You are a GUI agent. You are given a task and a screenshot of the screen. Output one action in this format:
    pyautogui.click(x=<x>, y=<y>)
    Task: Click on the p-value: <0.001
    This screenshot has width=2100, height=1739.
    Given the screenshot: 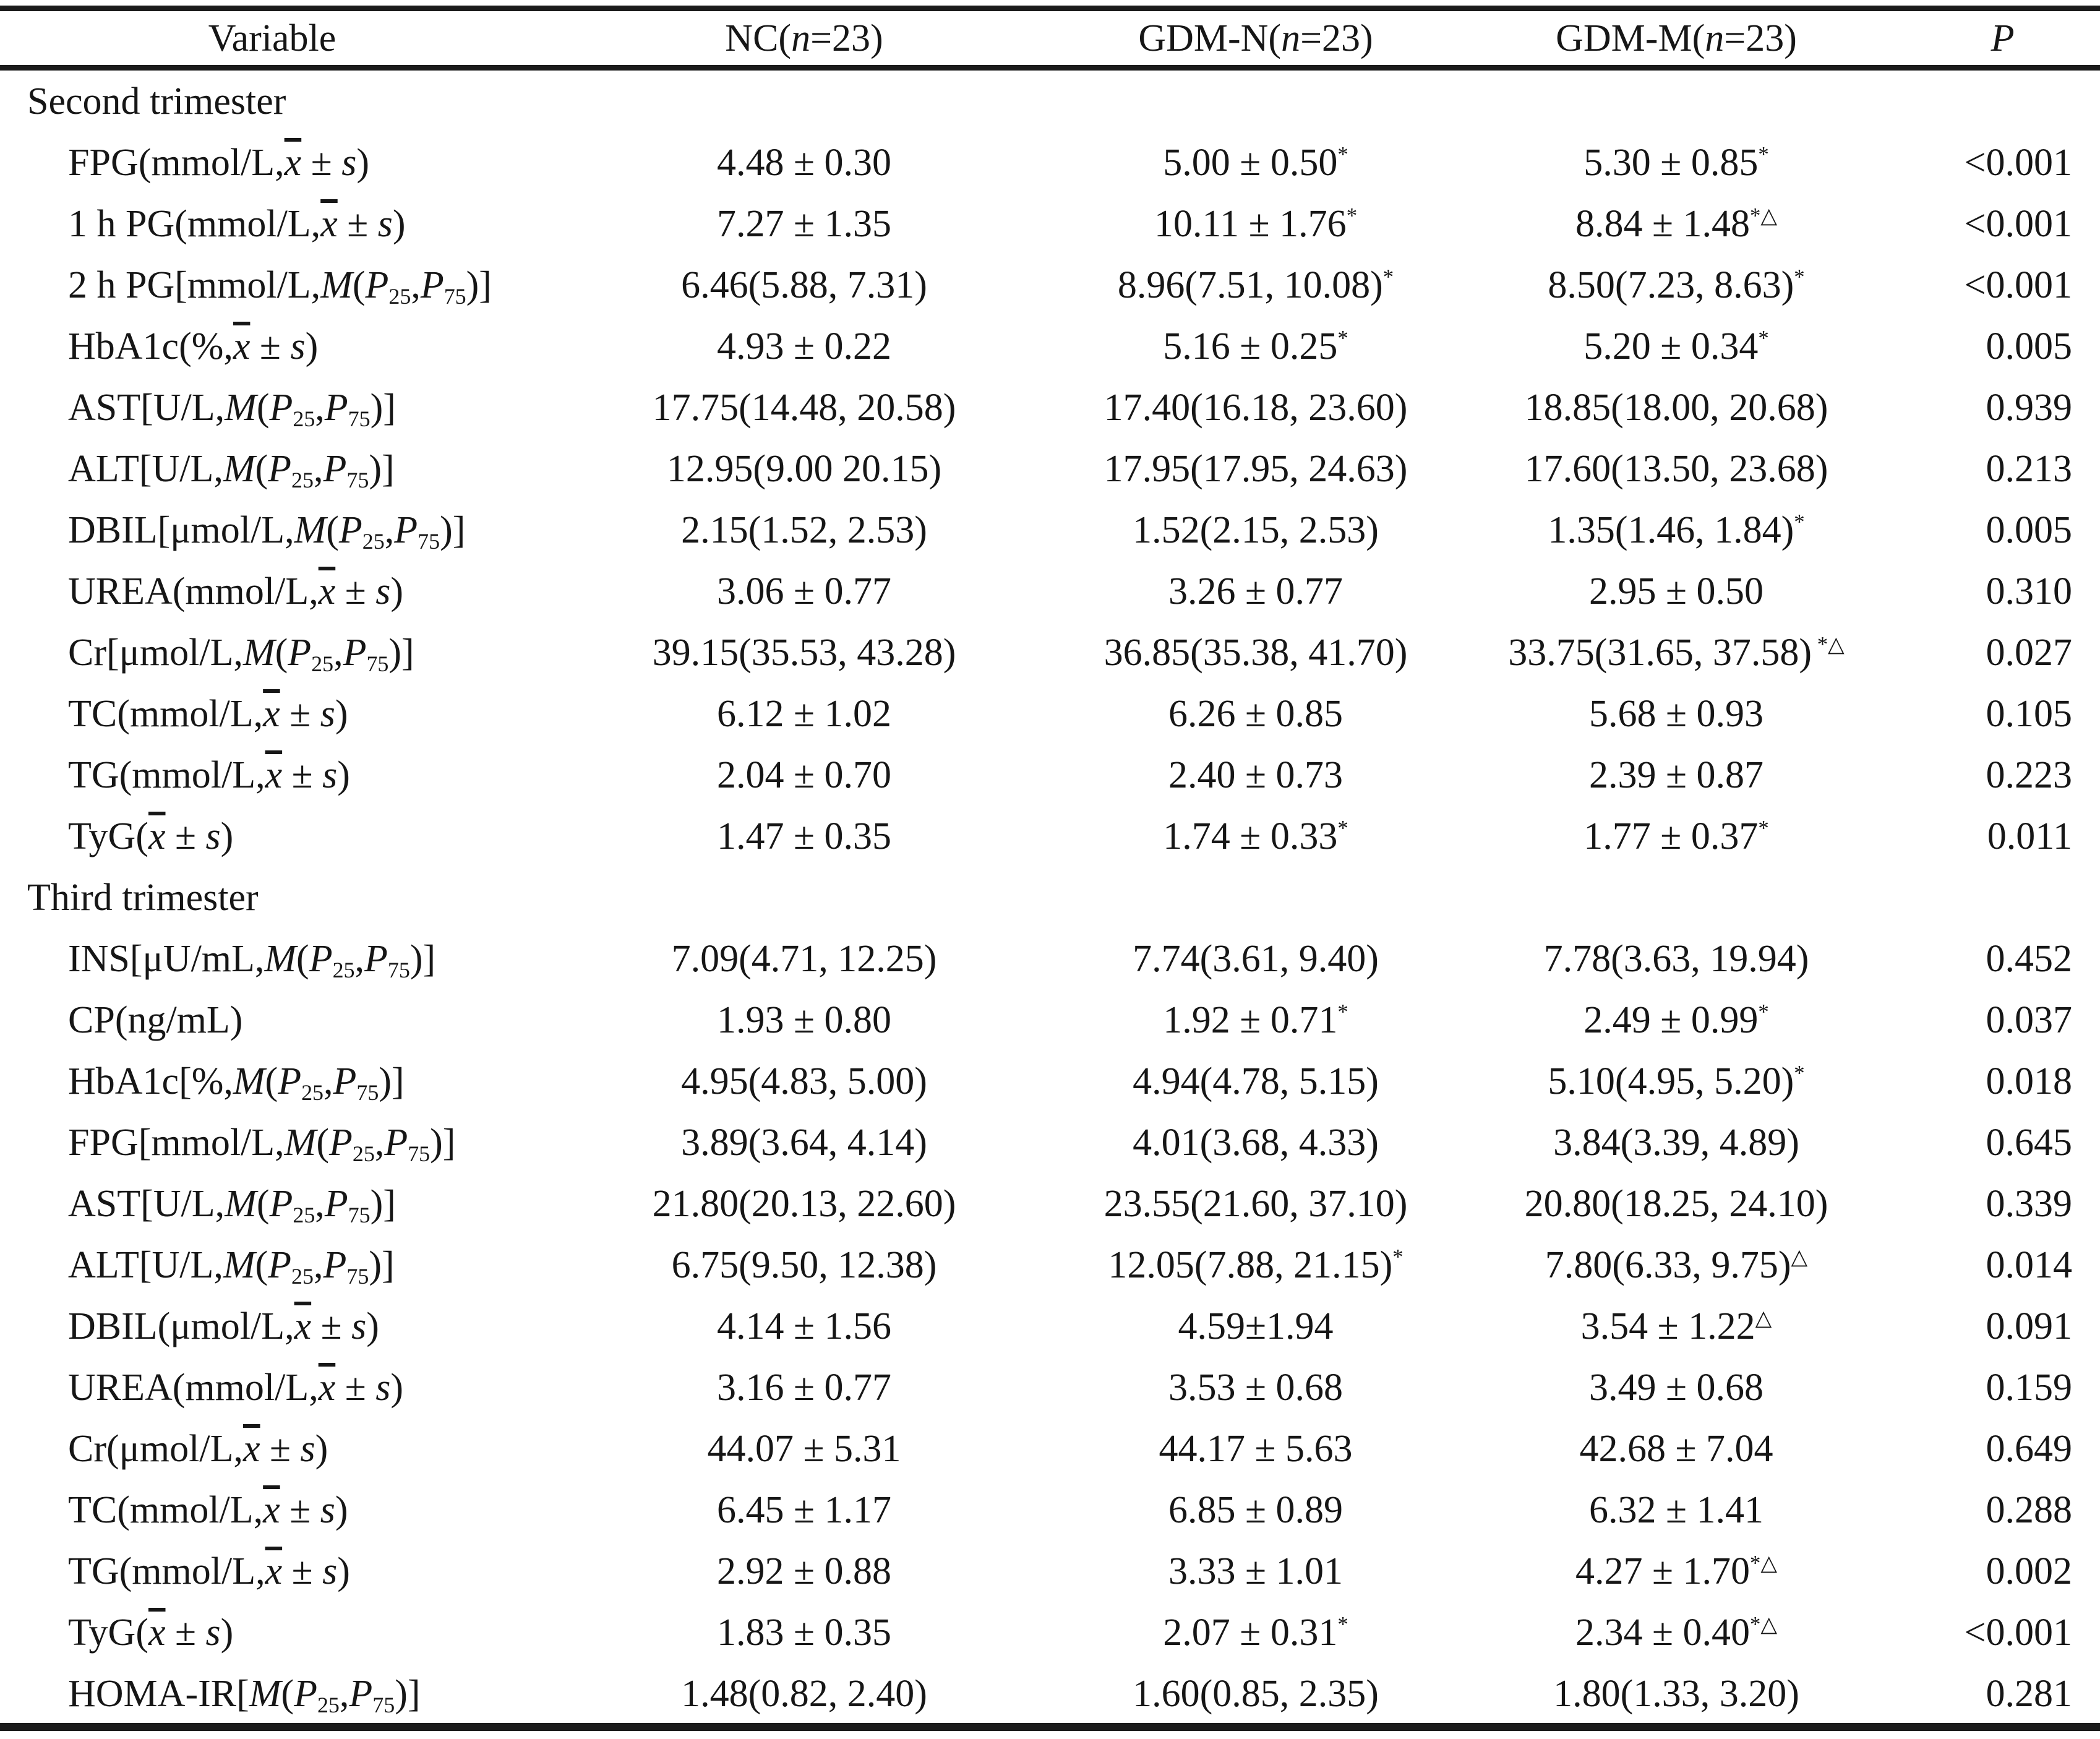 What is the action you would take?
    pyautogui.click(x=2018, y=1632)
    